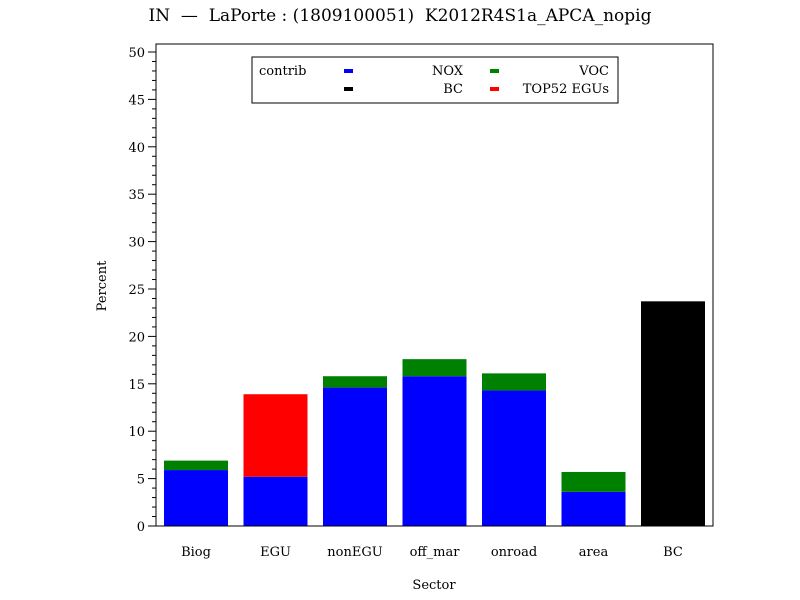  What do you see at coordinates (453, 89) in the screenshot?
I see `legend-label: BC` at bounding box center [453, 89].